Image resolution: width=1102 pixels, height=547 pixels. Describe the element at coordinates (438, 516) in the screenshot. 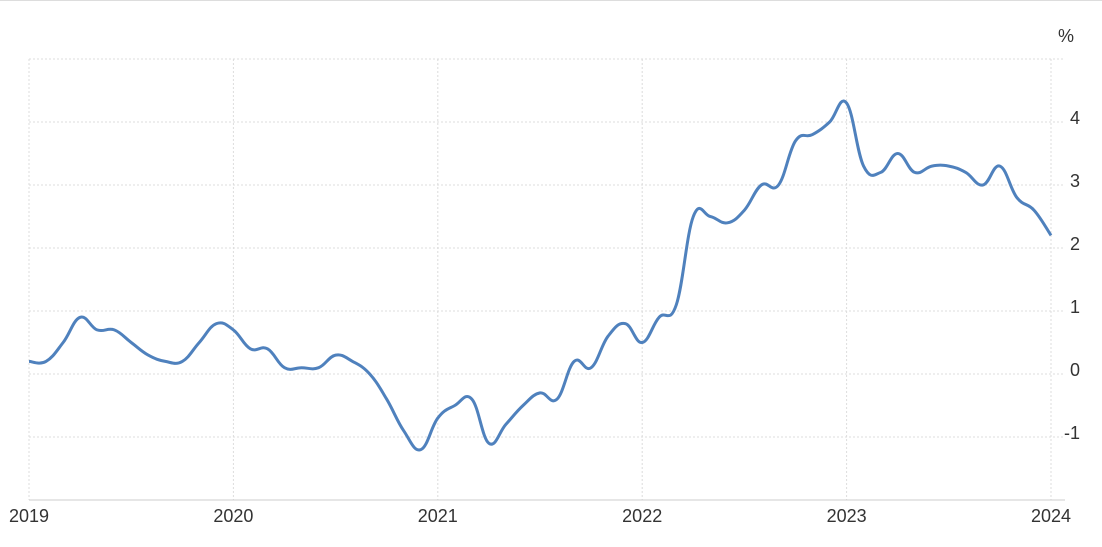

I see `x-tick-label: 2021` at that location.